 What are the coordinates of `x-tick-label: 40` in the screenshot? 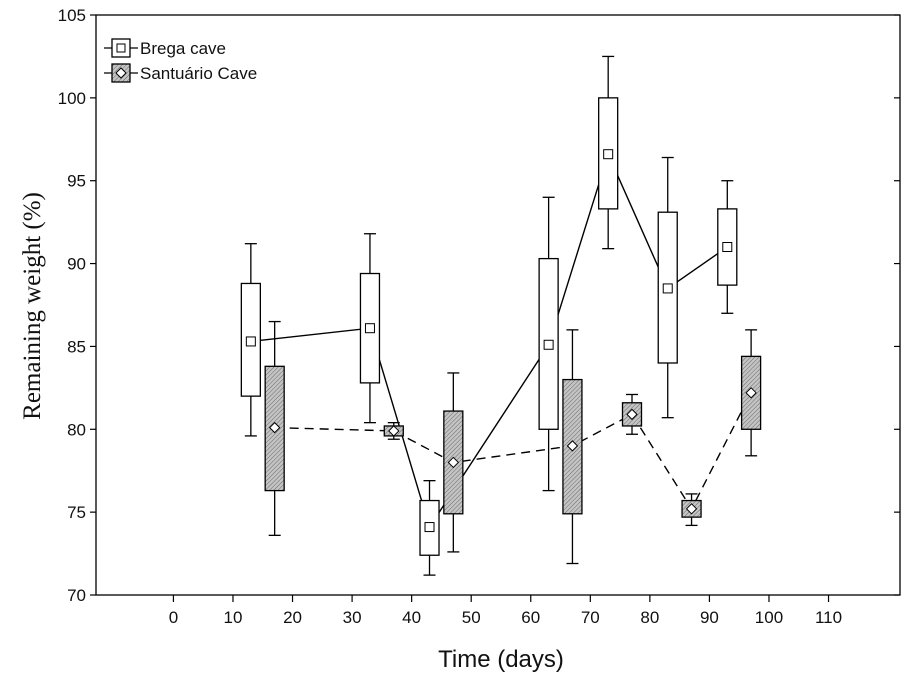 It's located at (411, 617).